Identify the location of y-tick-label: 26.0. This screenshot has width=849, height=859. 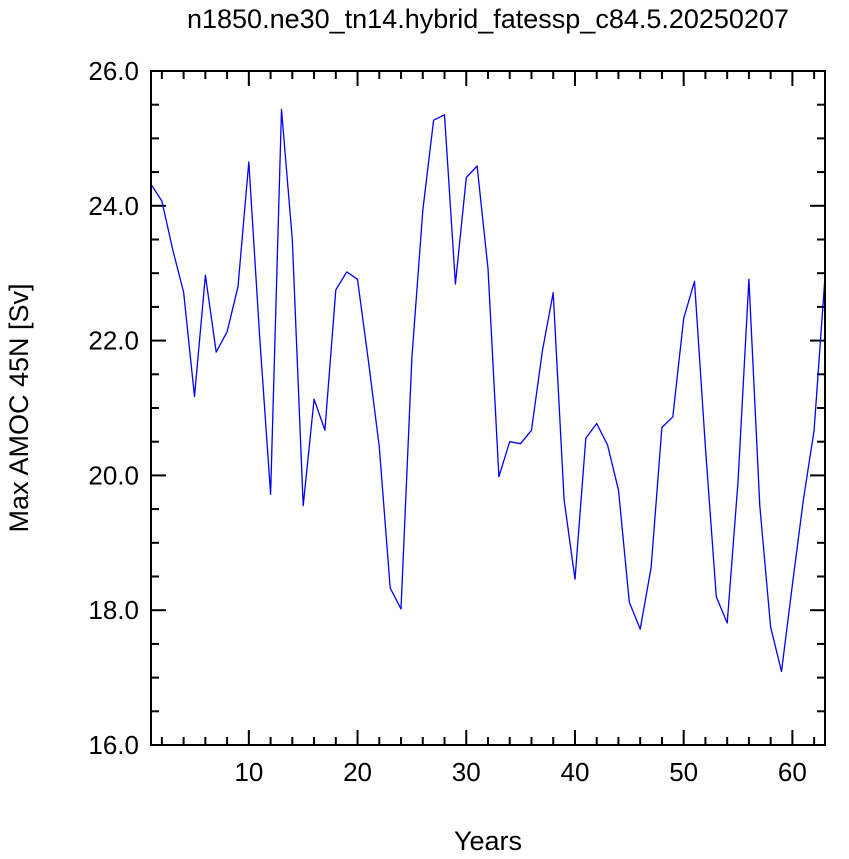
(113, 71).